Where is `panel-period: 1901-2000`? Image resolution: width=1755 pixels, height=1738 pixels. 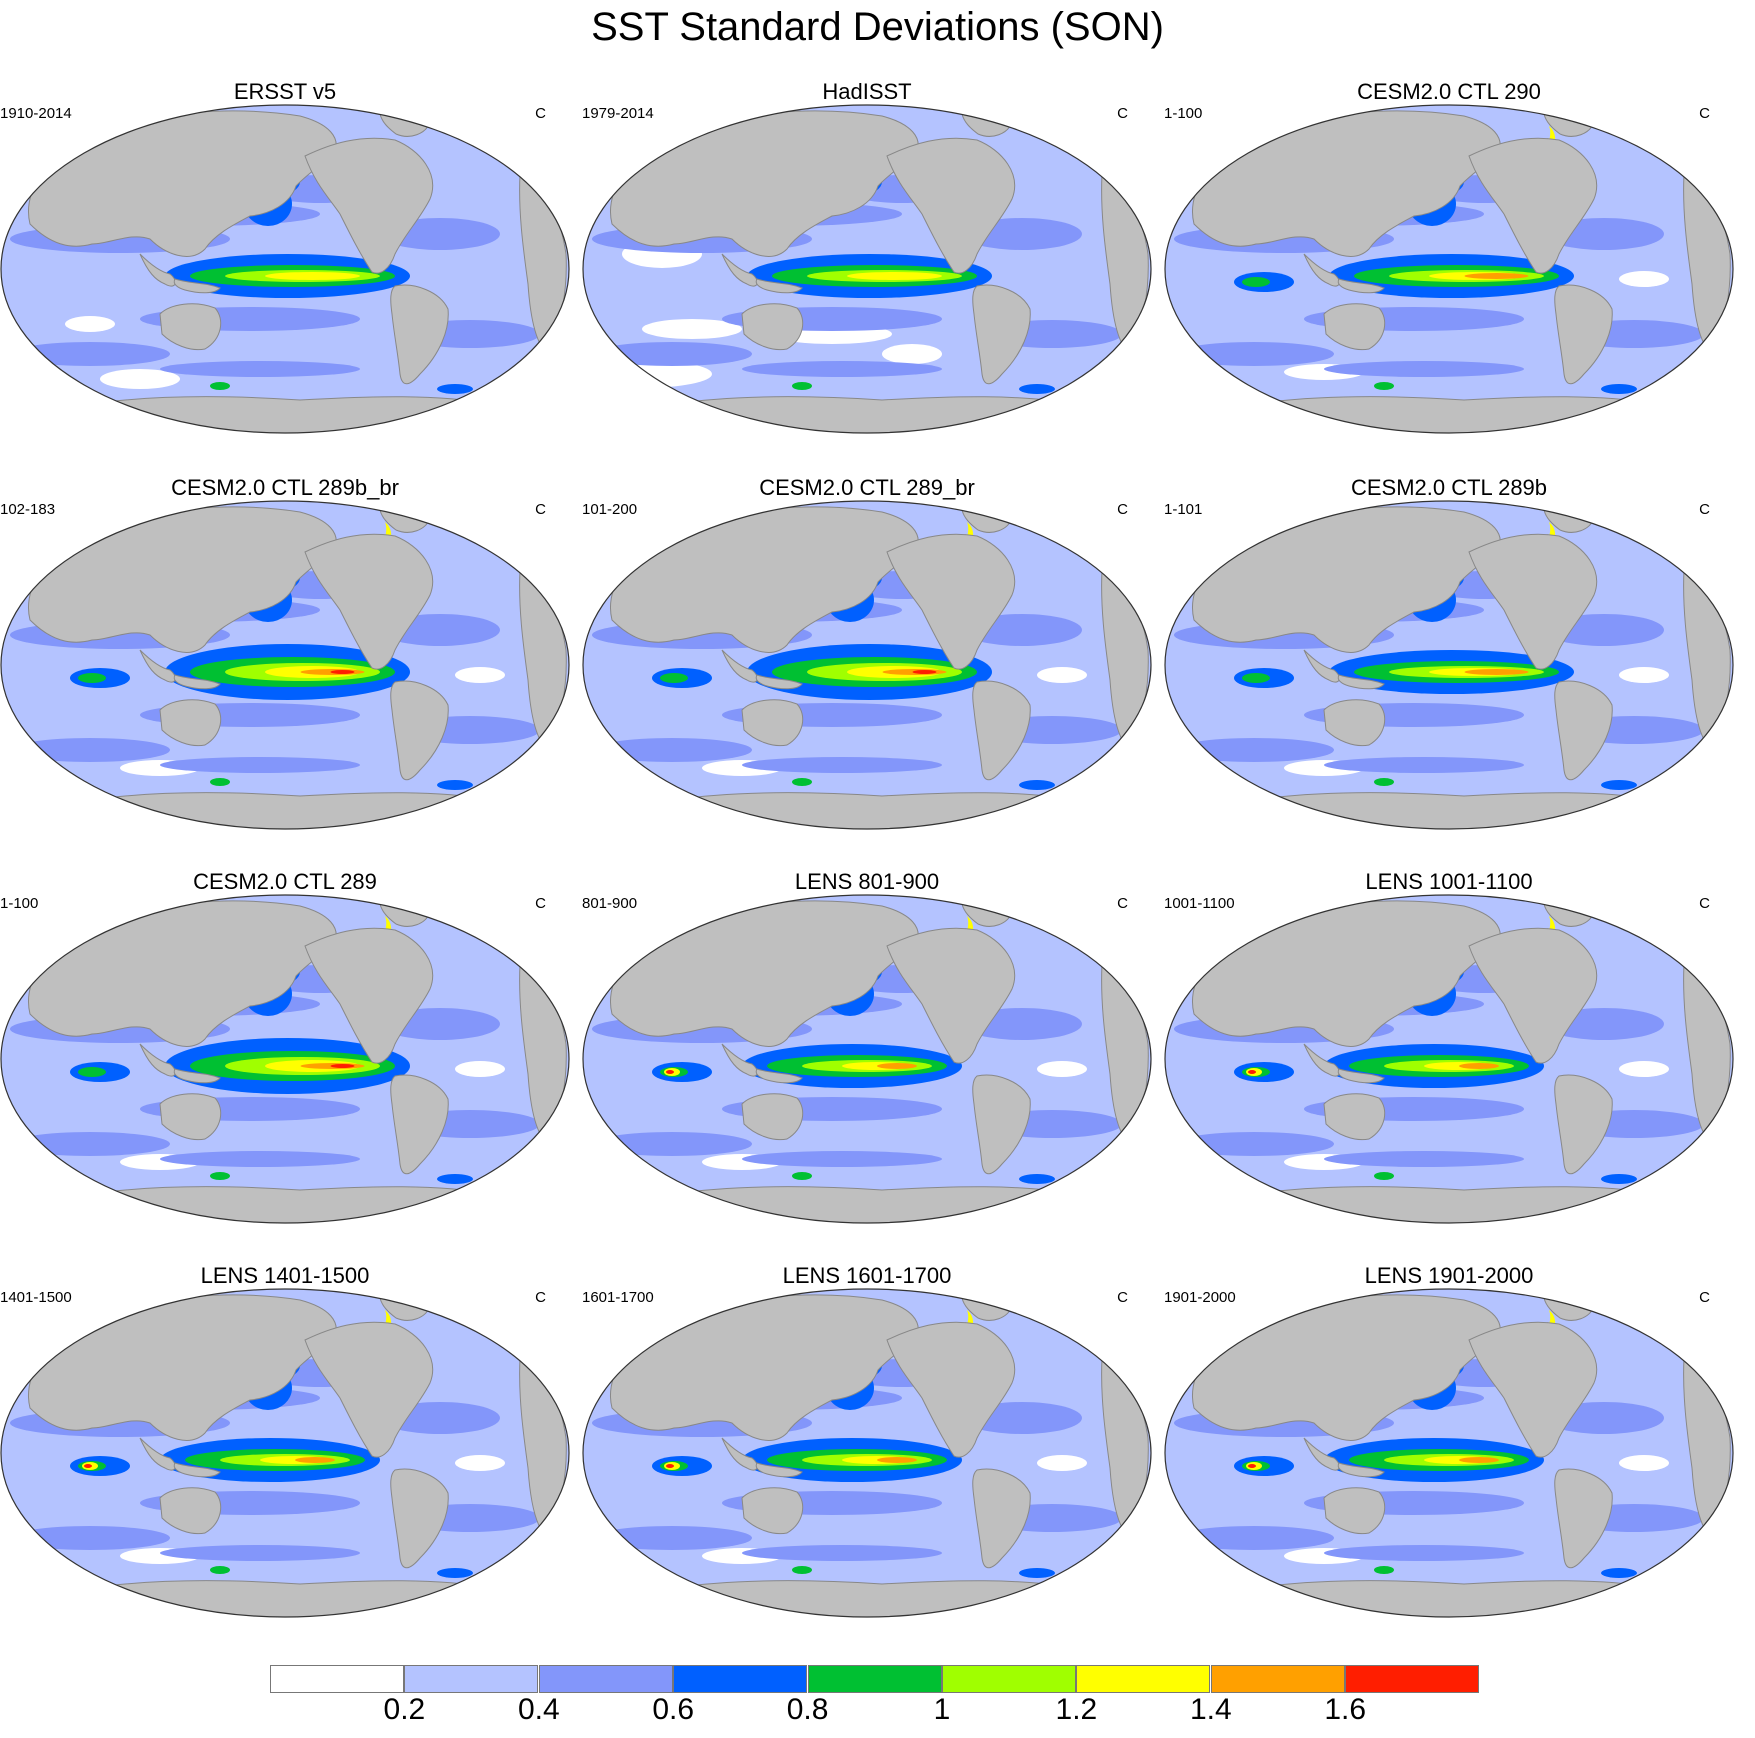 panel-period: 1901-2000 is located at coordinates (1200, 1297).